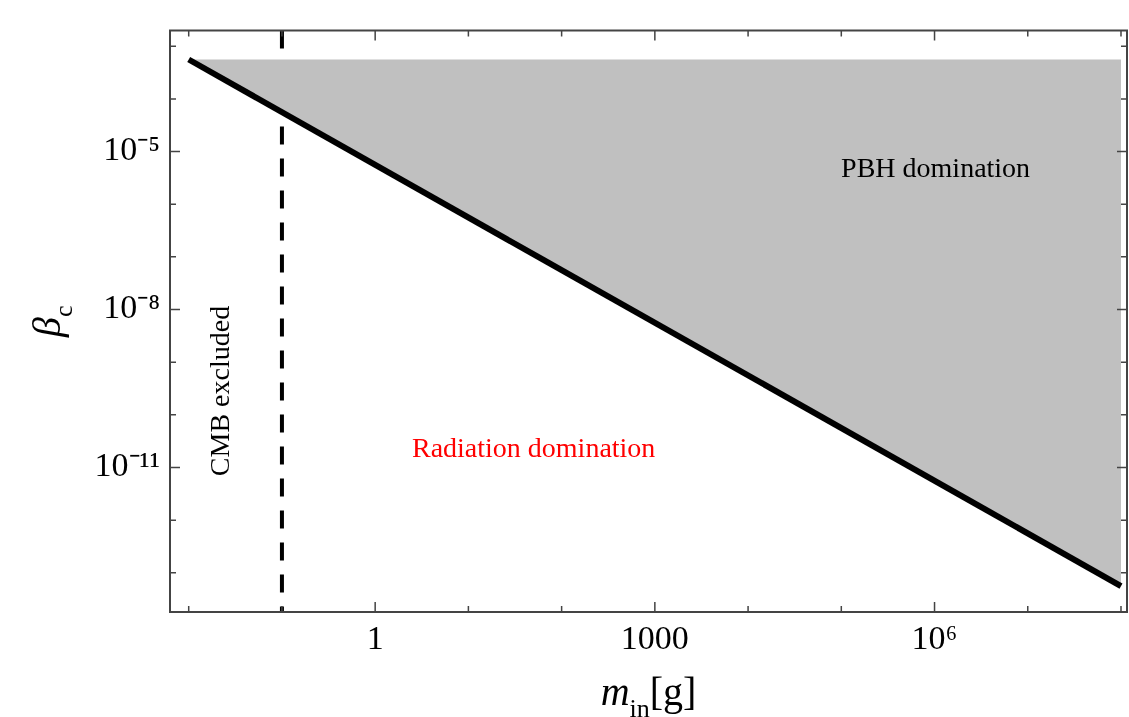  Describe the element at coordinates (127, 465) in the screenshot. I see `y-tick-label: 10⁻¹¹` at that location.